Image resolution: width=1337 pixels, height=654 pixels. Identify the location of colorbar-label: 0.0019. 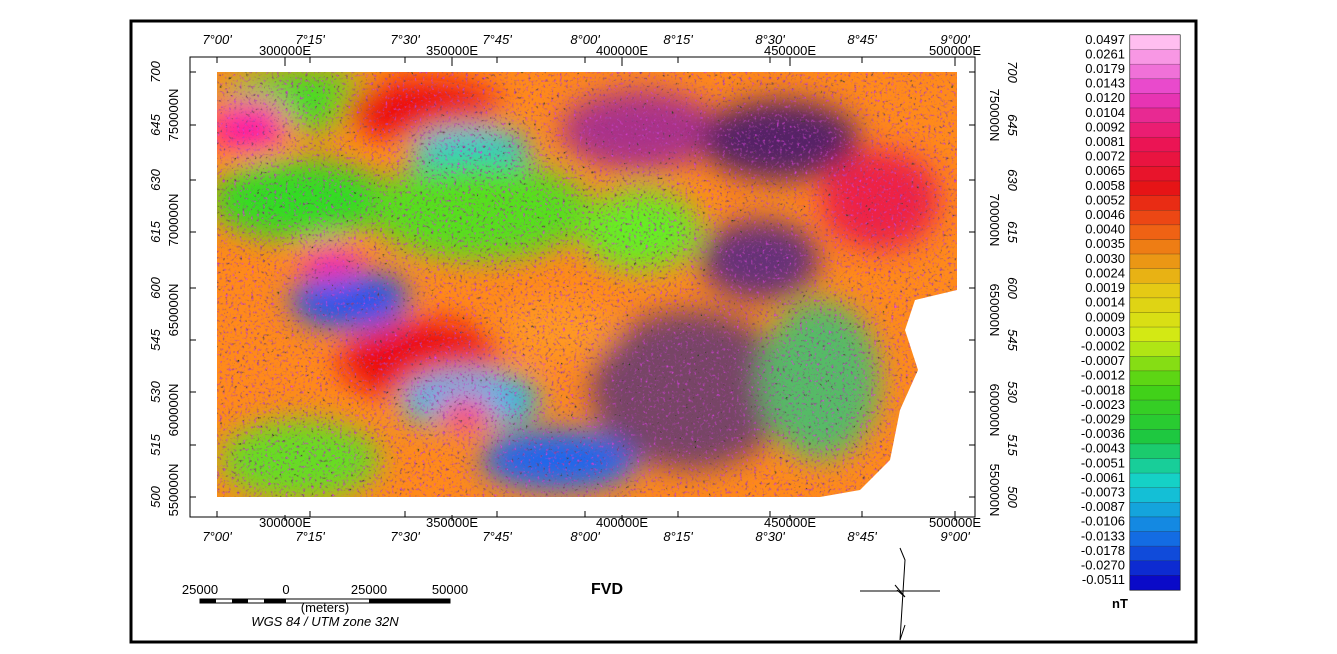
(1105, 287).